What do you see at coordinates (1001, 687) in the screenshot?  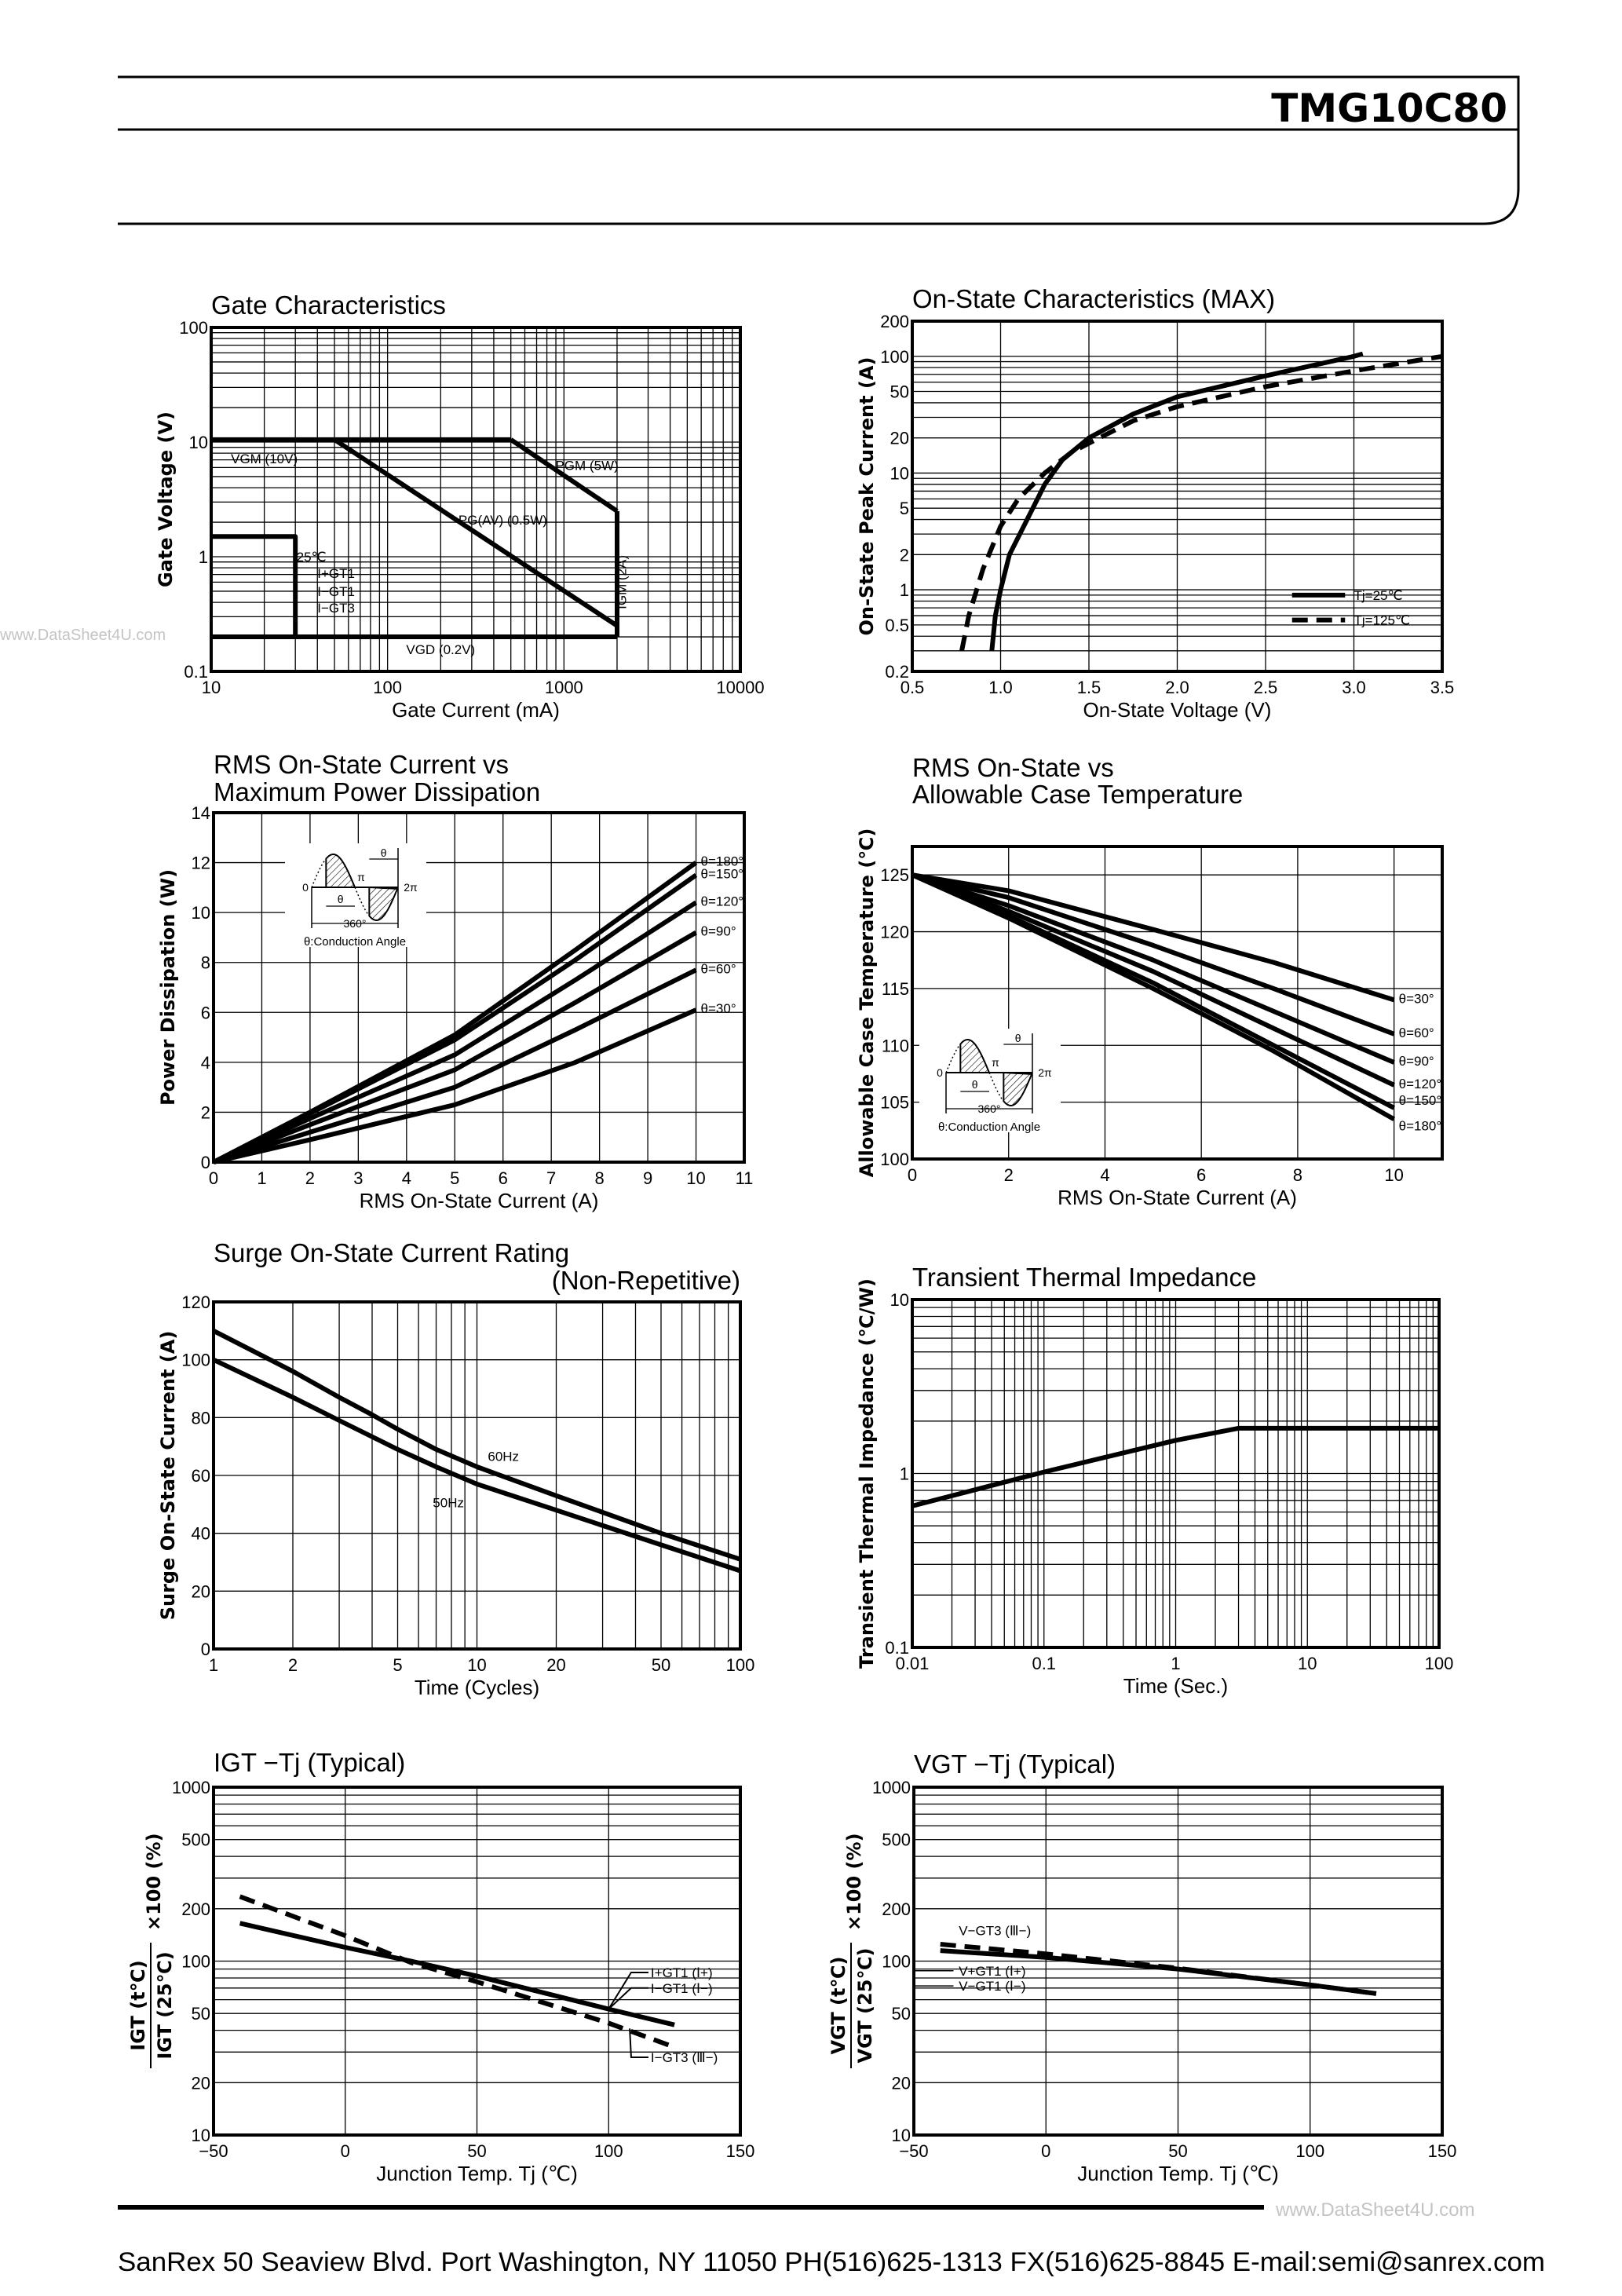 I see `x-tick-label: 1.0` at bounding box center [1001, 687].